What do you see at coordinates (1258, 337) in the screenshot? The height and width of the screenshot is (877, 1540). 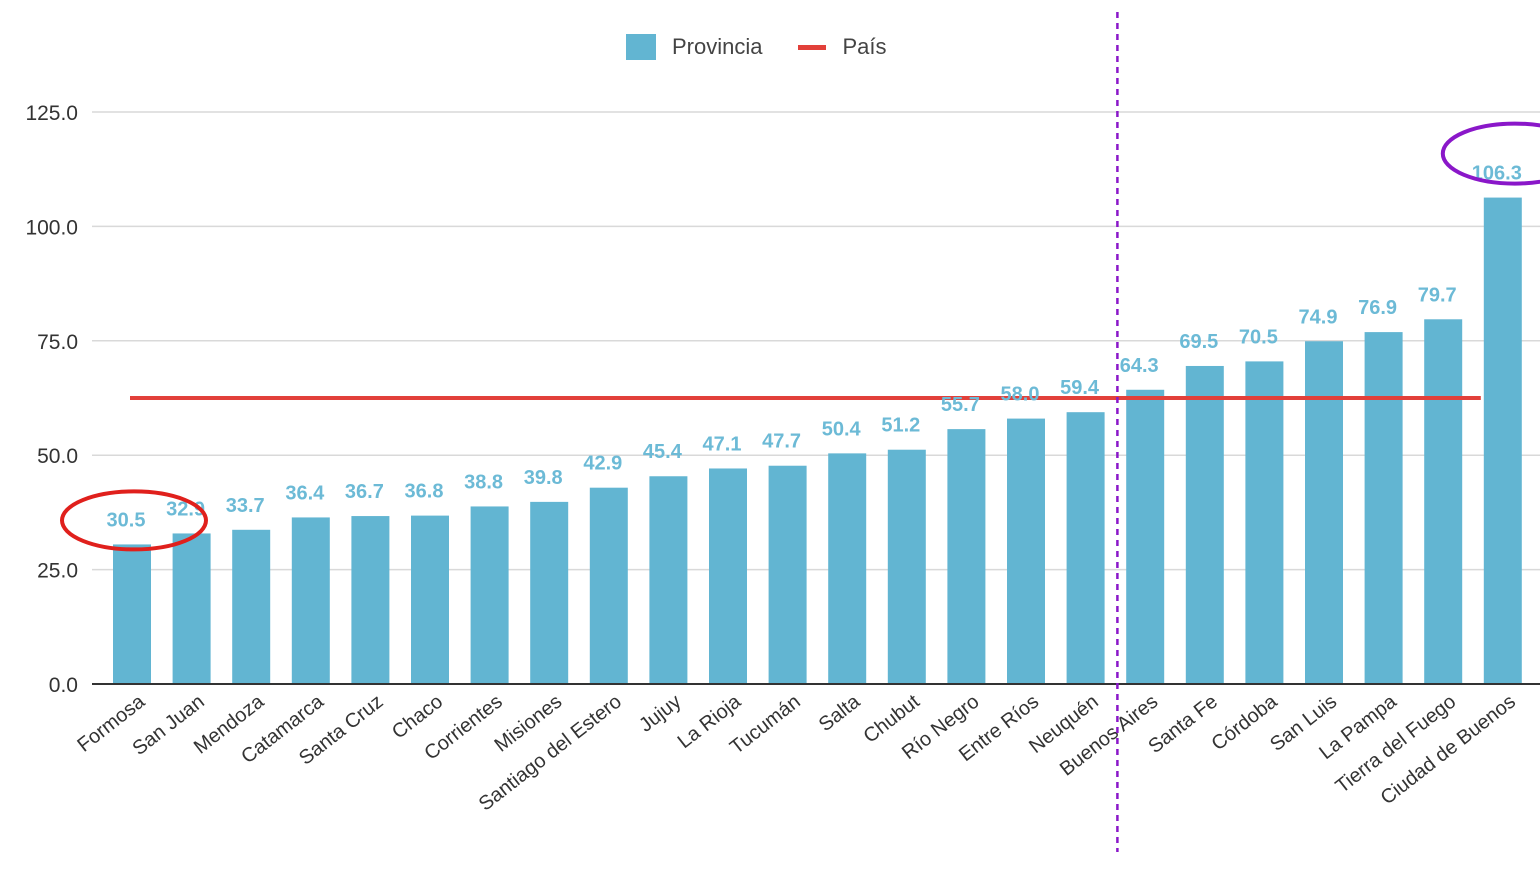 I see `data-label: 70.5` at bounding box center [1258, 337].